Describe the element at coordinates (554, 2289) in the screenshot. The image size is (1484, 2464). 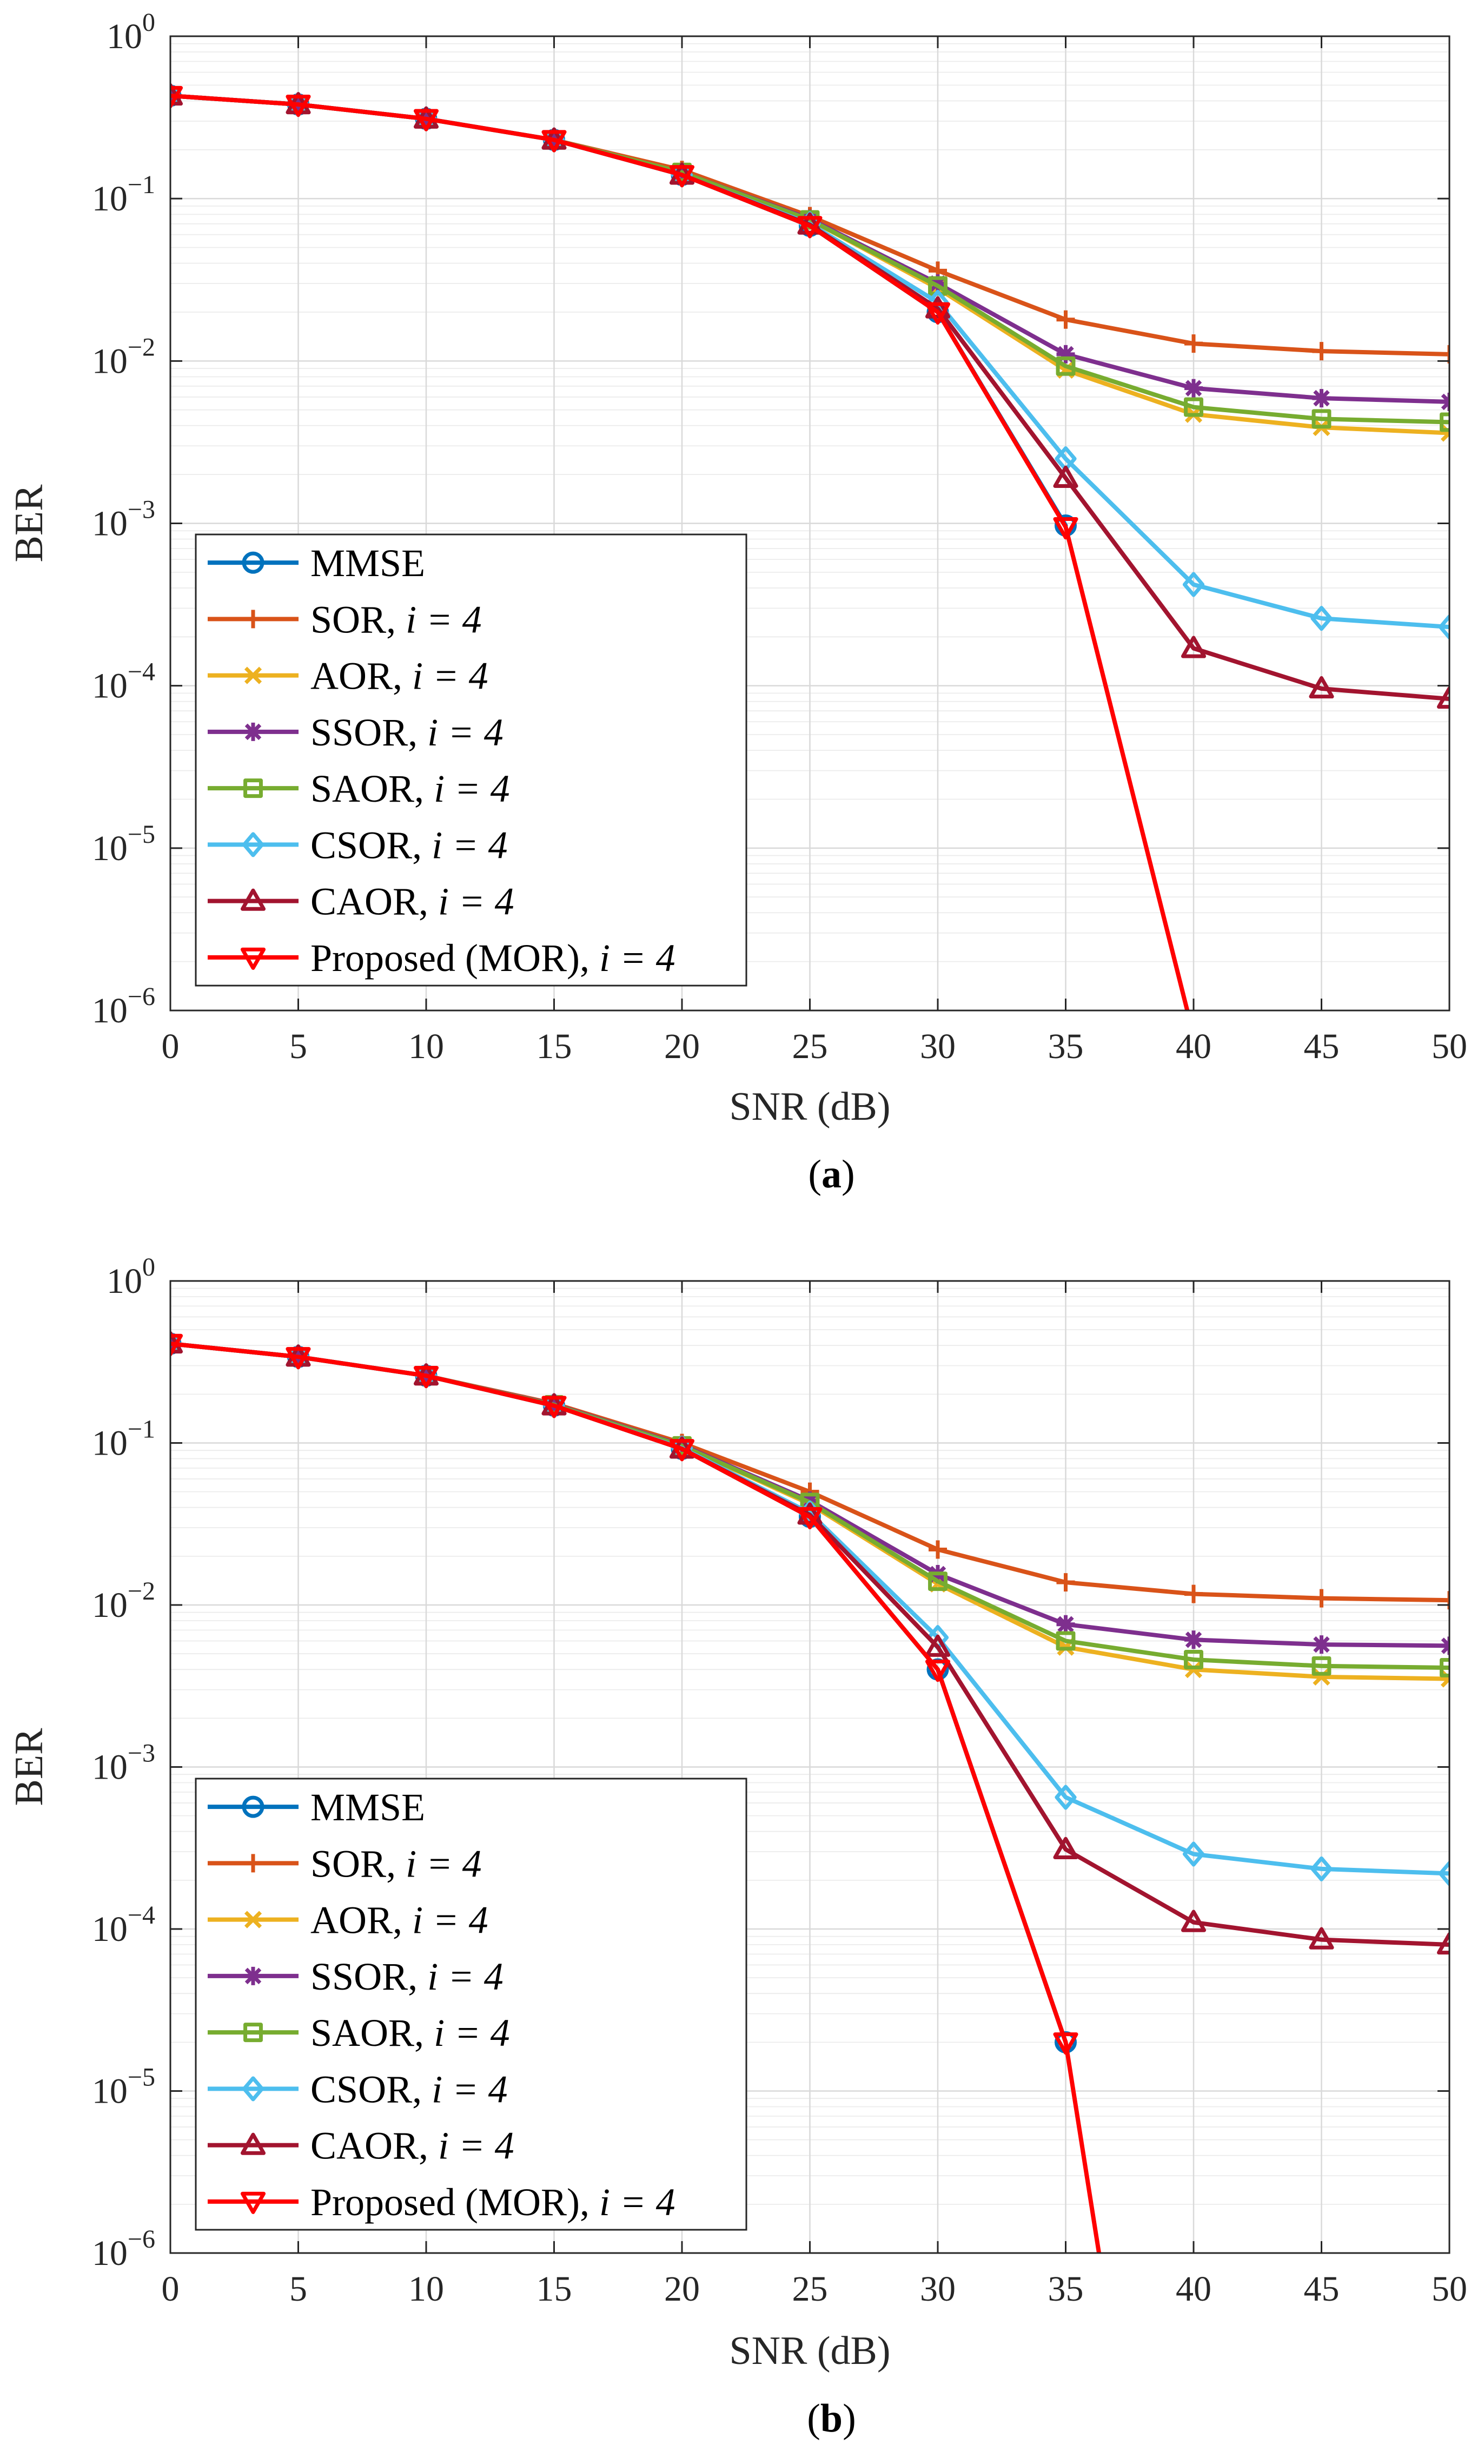
I see `x-tick-label: 15` at that location.